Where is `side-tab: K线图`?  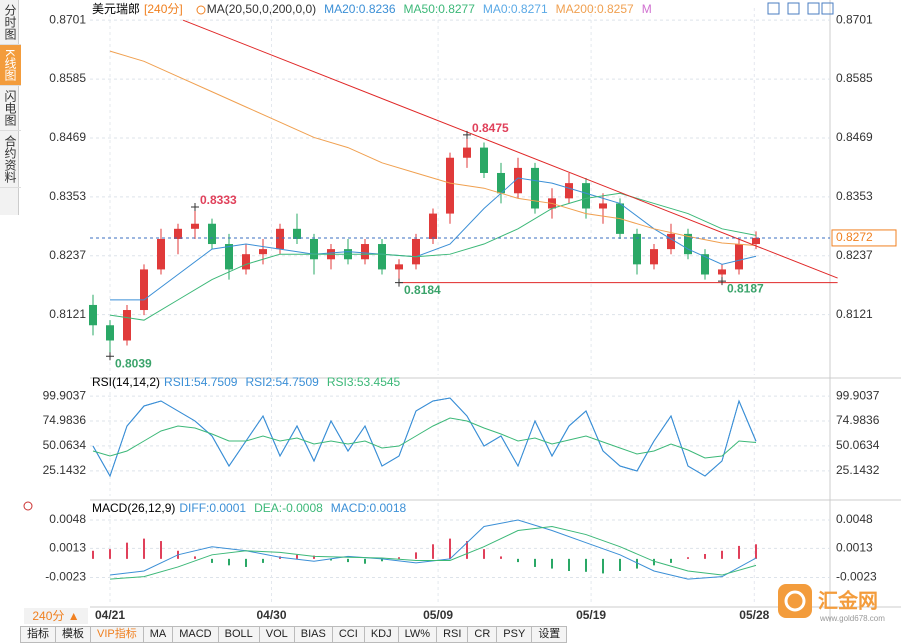 side-tab: K线图 is located at coordinates (10, 66).